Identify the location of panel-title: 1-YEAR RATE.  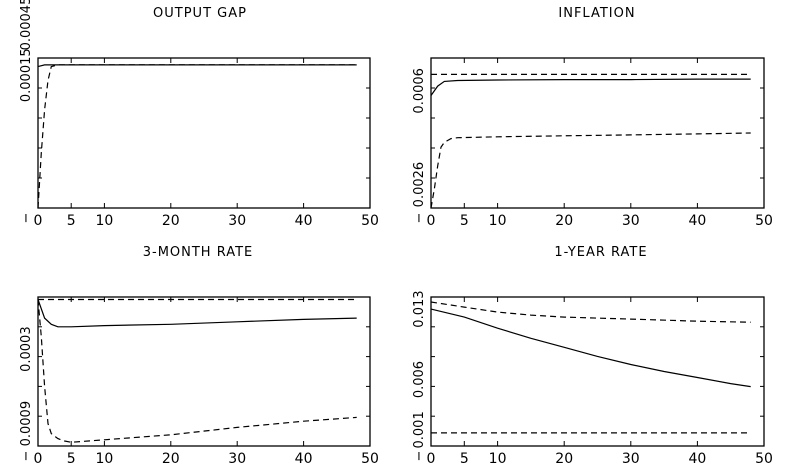
(600, 252).